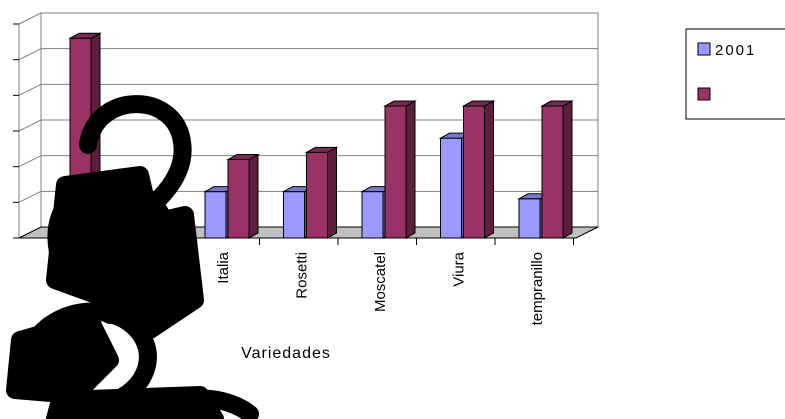 Image resolution: width=785 pixels, height=419 pixels. What do you see at coordinates (223, 267) in the screenshot?
I see `category-label-italia: Italia` at bounding box center [223, 267].